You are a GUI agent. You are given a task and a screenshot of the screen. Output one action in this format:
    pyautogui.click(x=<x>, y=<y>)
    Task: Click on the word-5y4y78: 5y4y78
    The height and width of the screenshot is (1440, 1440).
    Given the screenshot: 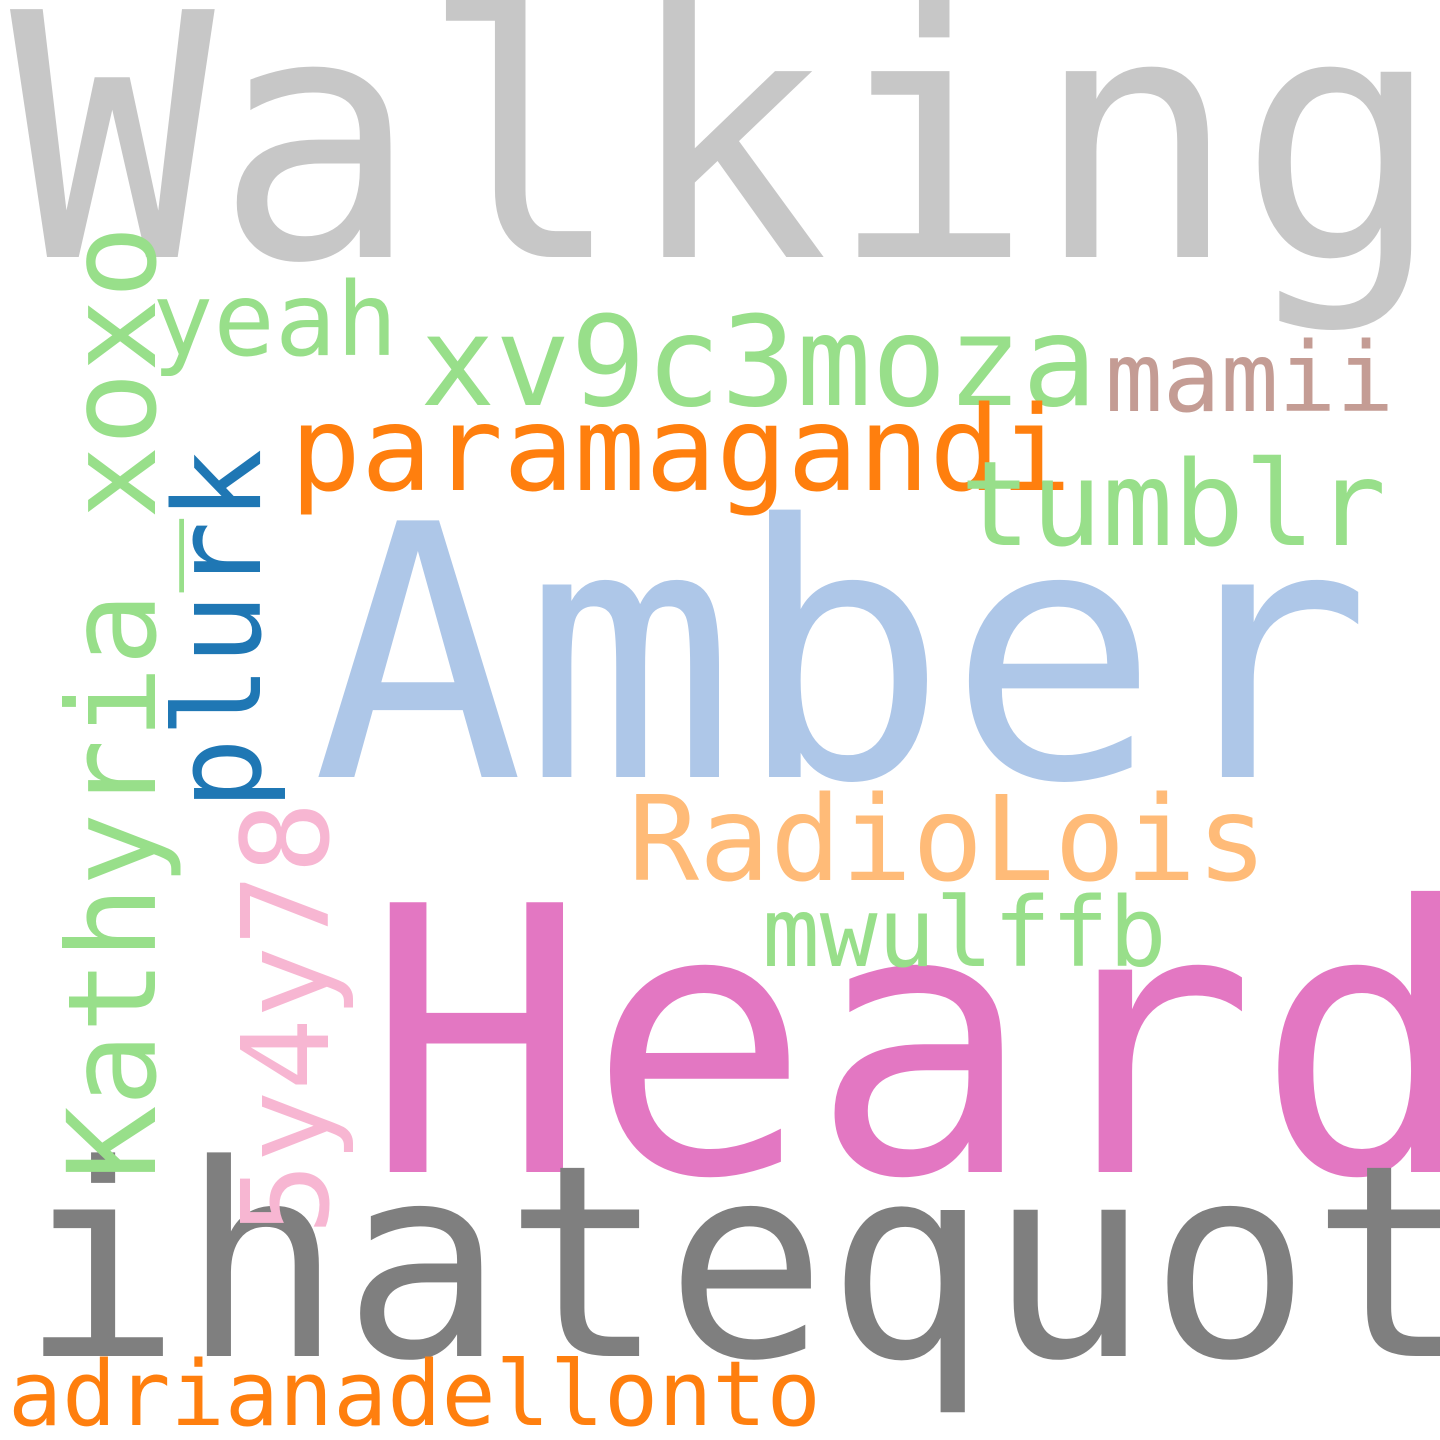 What is the action you would take?
    pyautogui.click(x=287, y=1018)
    